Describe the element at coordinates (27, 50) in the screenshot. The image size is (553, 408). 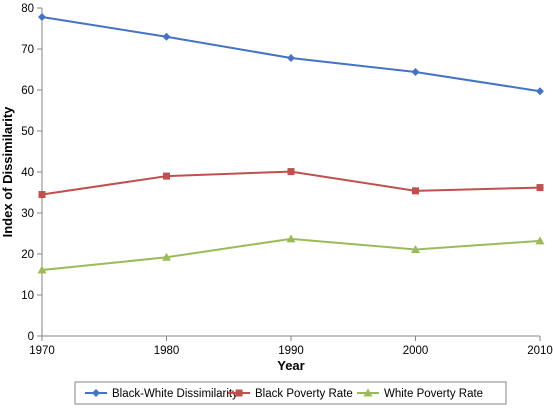
I see `y-tick-label: 70` at that location.